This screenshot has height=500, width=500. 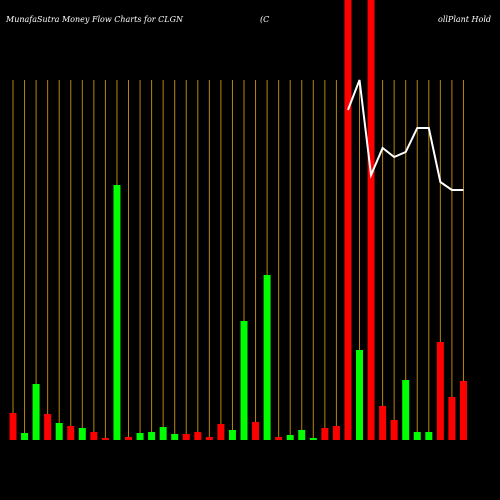 I want to click on title-part: (C, so click(x=264, y=19).